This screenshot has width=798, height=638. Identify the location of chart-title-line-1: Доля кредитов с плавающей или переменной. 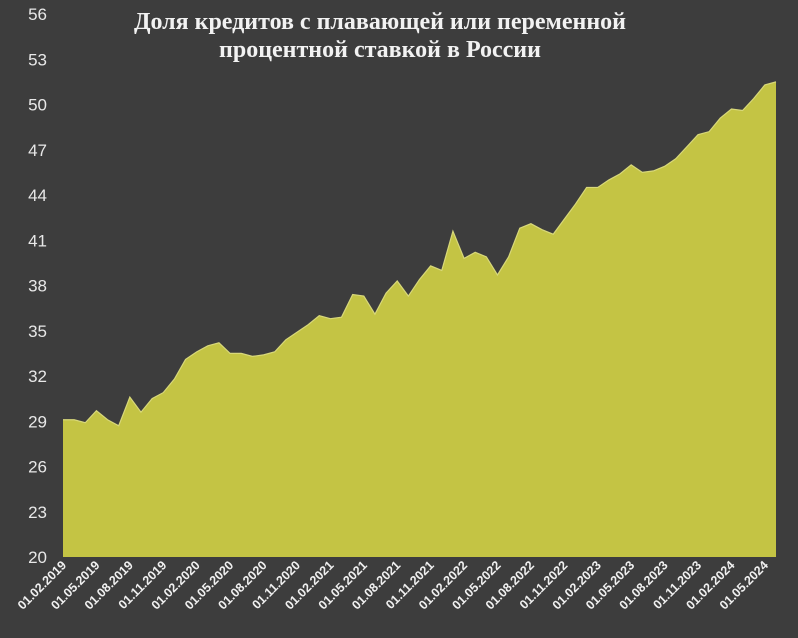
(380, 22).